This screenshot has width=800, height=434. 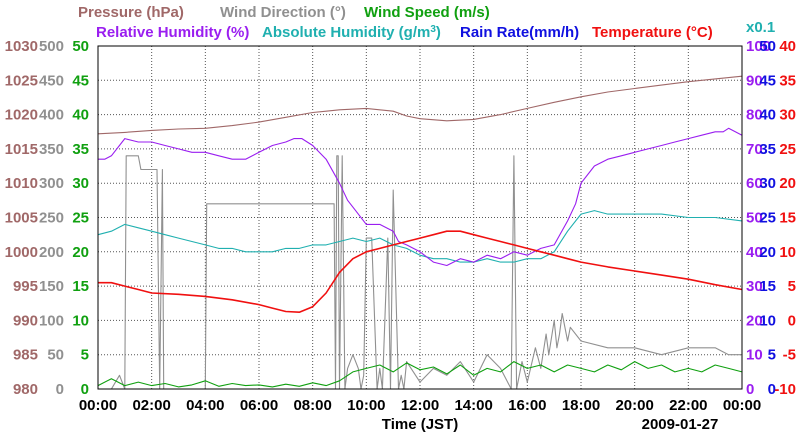 I want to click on y-tick-label-rain-rate: 20, so click(x=767, y=252).